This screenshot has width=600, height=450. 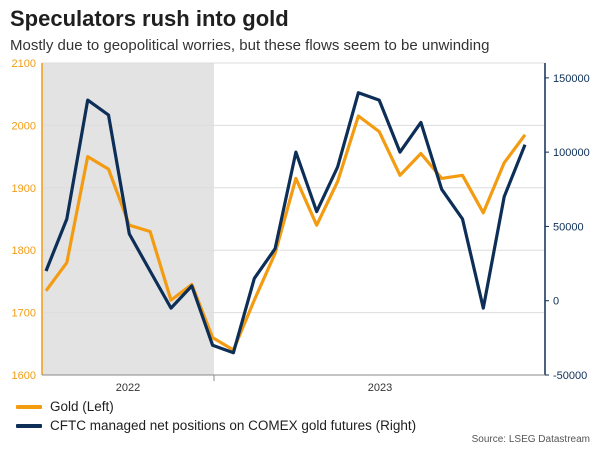 I want to click on legend-label-gold: Gold (Left), so click(x=82, y=406).